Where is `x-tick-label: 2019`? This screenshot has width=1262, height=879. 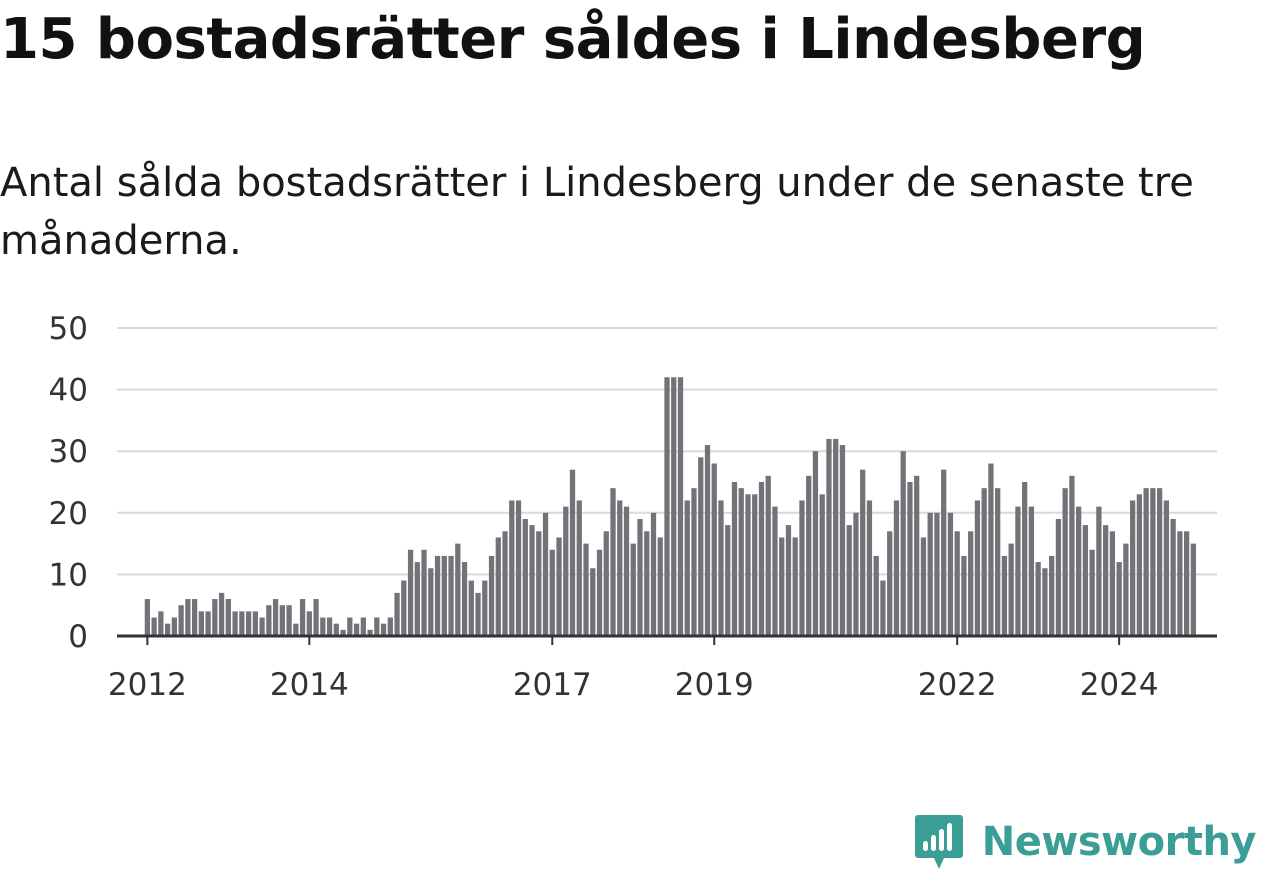 x-tick-label: 2019 is located at coordinates (714, 685).